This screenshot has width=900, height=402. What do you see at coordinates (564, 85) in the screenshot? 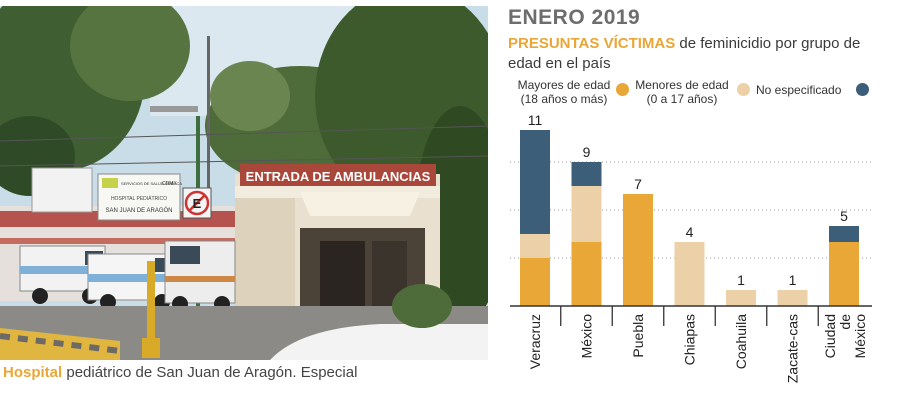
I see `legend-adults-line1: Mayores de edad` at bounding box center [564, 85].